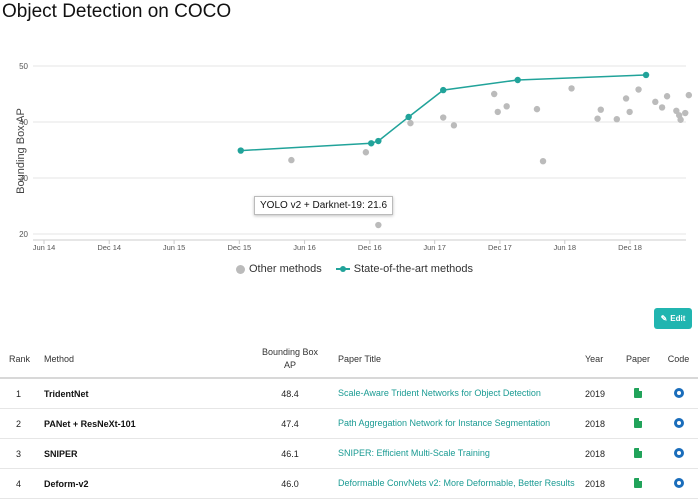  What do you see at coordinates (20, 423) in the screenshot?
I see `rank-cell: 2` at bounding box center [20, 423].